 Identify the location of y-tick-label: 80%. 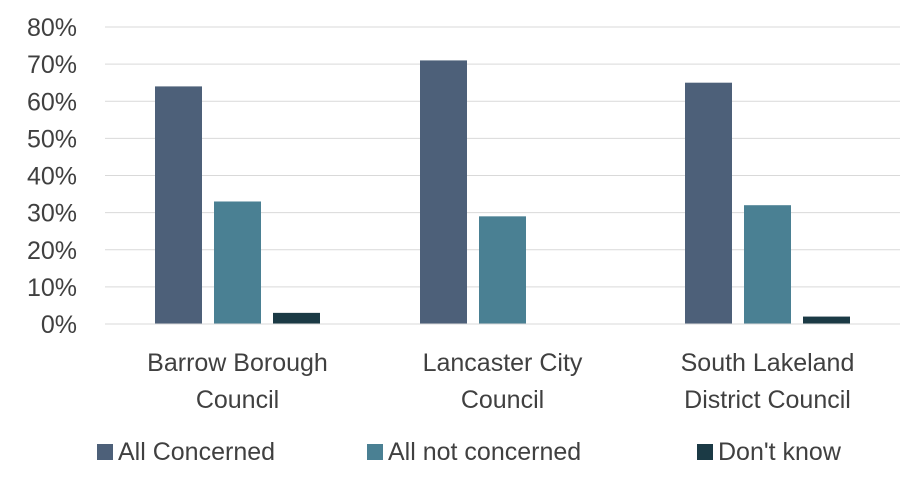
(52, 28).